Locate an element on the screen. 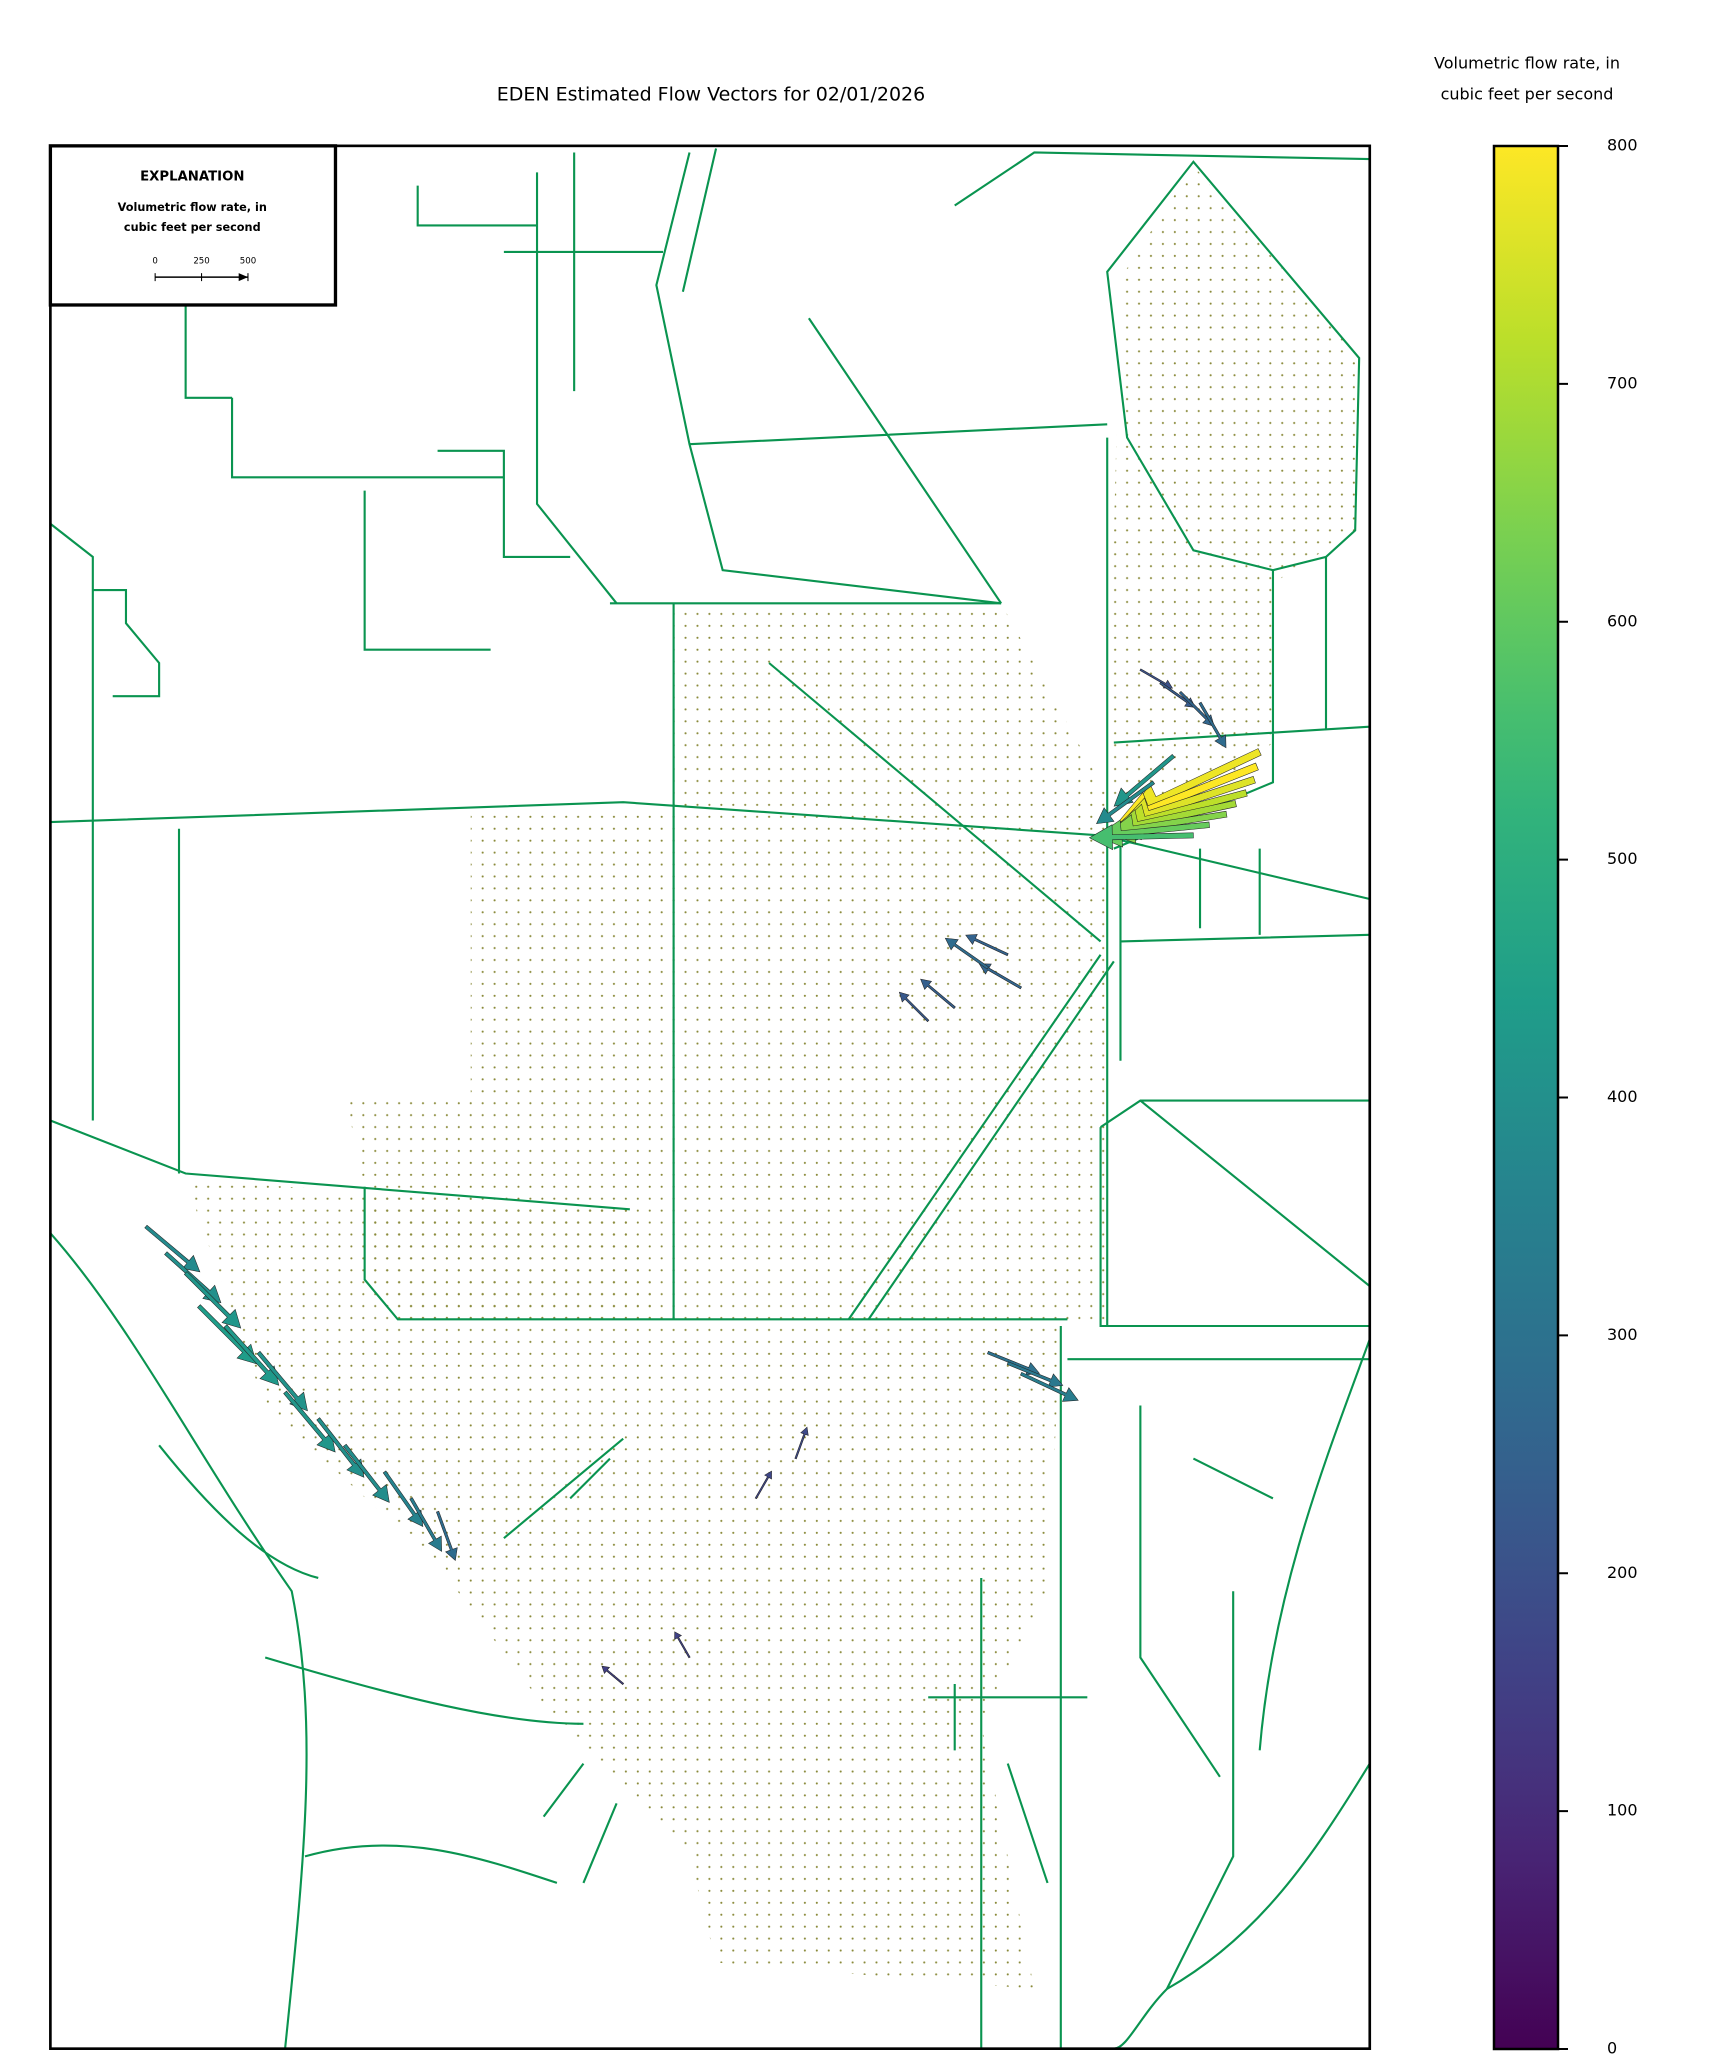 The width and height of the screenshot is (1724, 2061). colorbar-tick-label: 700 is located at coordinates (1622, 382).